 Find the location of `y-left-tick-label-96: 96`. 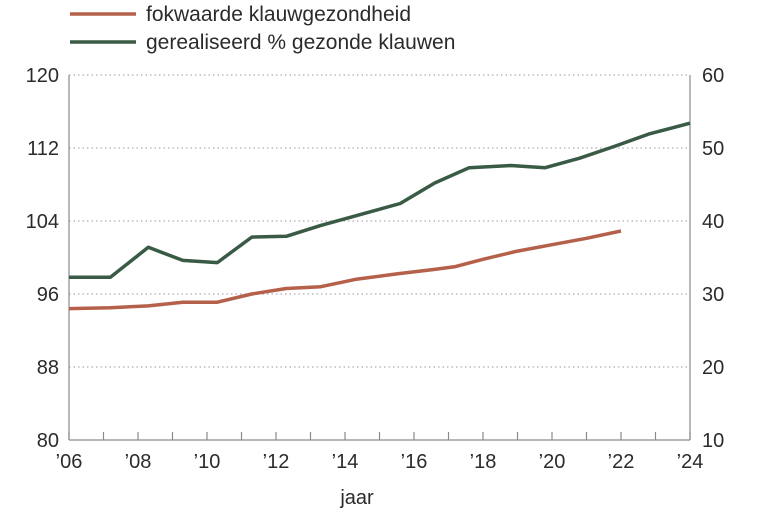

y-left-tick-label-96: 96 is located at coordinates (48, 295).